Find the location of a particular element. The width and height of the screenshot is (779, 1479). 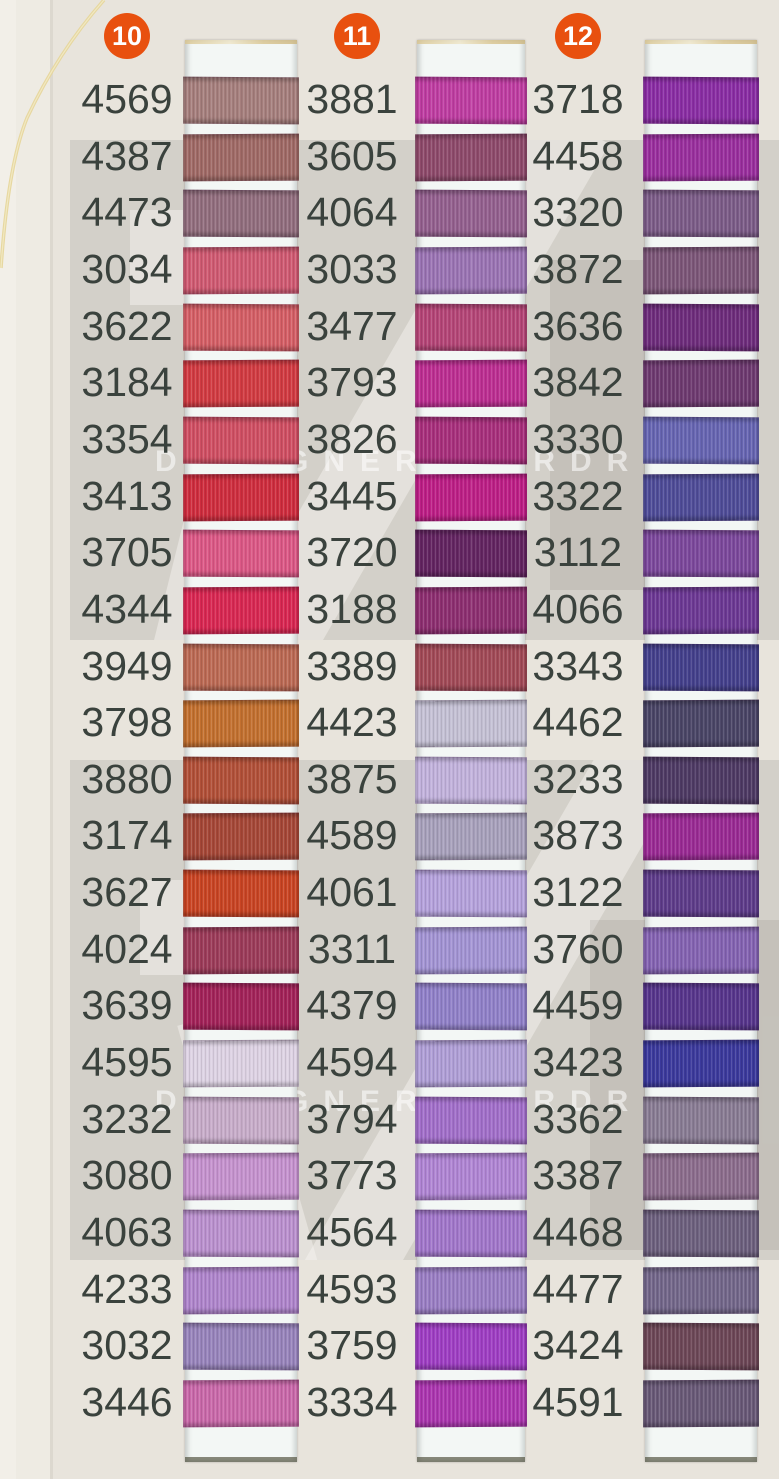

thread-code: 3330 is located at coordinates (578, 438).